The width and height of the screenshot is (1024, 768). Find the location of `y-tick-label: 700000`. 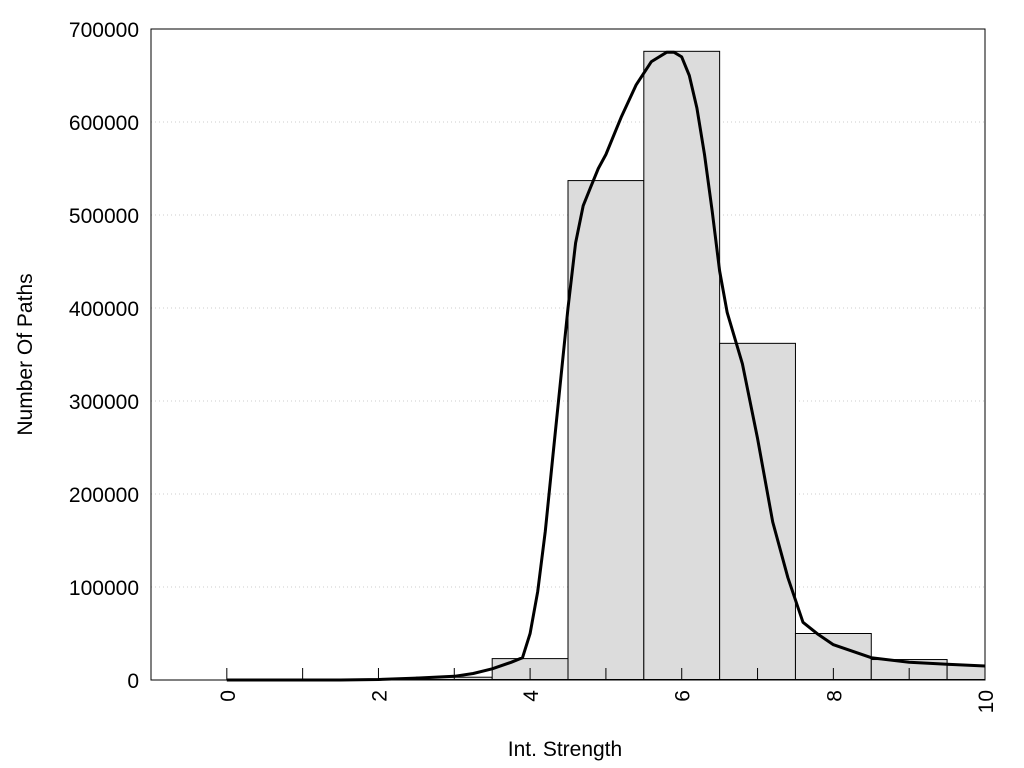

y-tick-label: 700000 is located at coordinates (104, 30).